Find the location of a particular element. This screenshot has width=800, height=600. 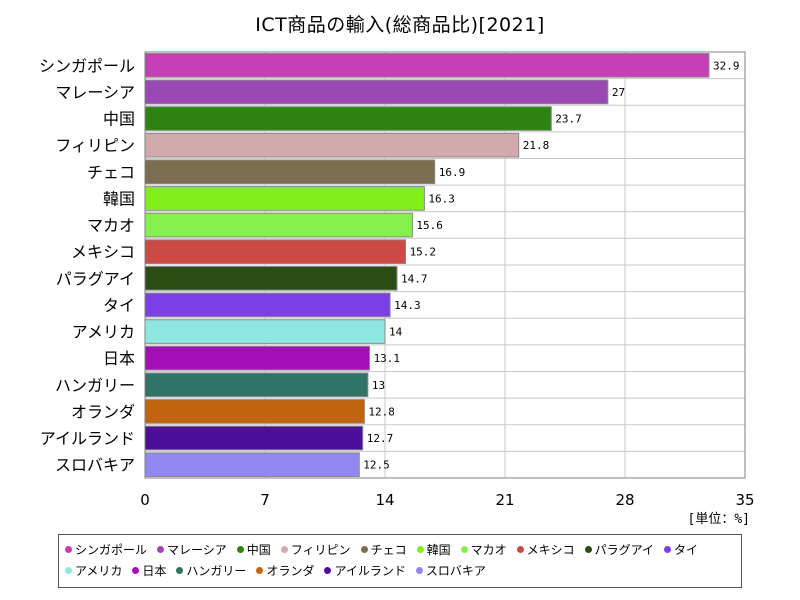

legend-label: 中国 is located at coordinates (258, 550).